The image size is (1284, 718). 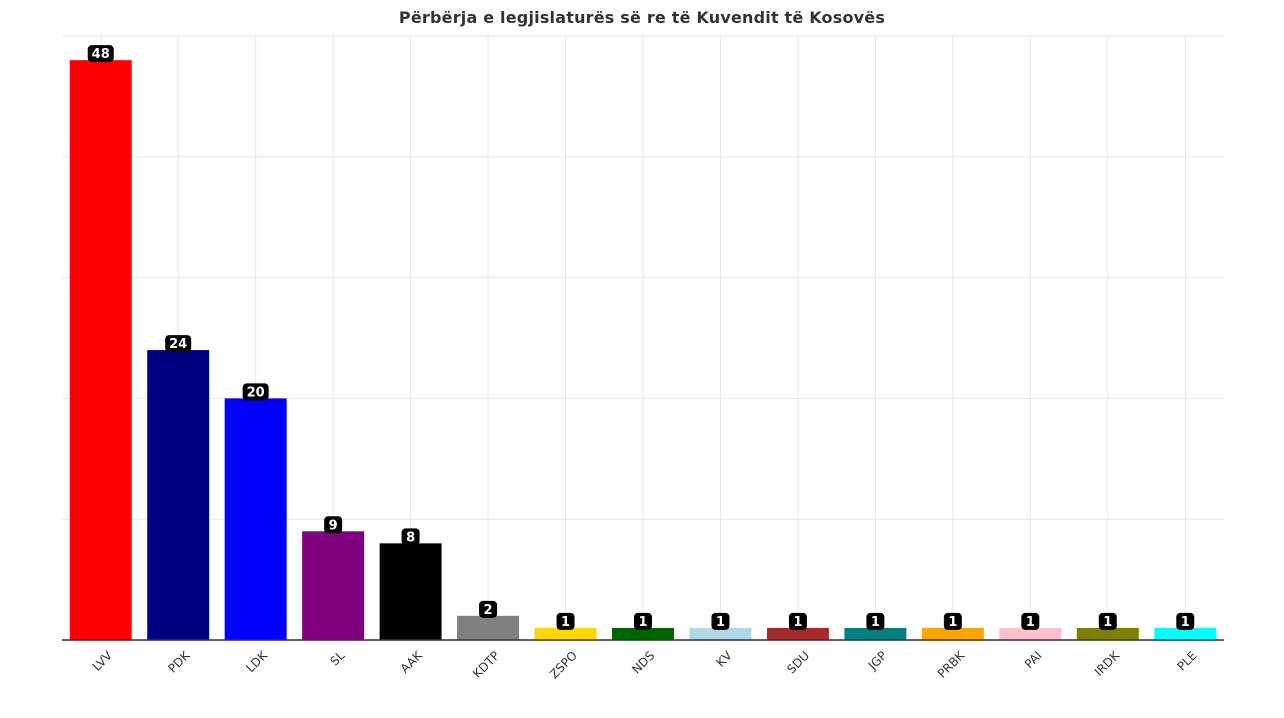 I want to click on tick-label-ple: PLE, so click(x=1186, y=660).